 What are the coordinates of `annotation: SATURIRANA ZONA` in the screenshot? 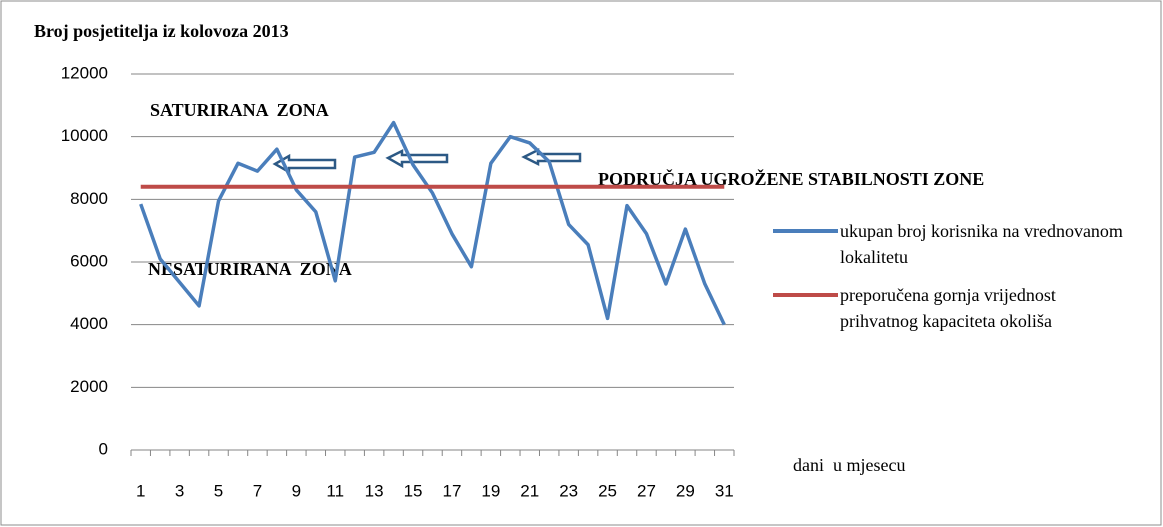 It's located at (239, 110).